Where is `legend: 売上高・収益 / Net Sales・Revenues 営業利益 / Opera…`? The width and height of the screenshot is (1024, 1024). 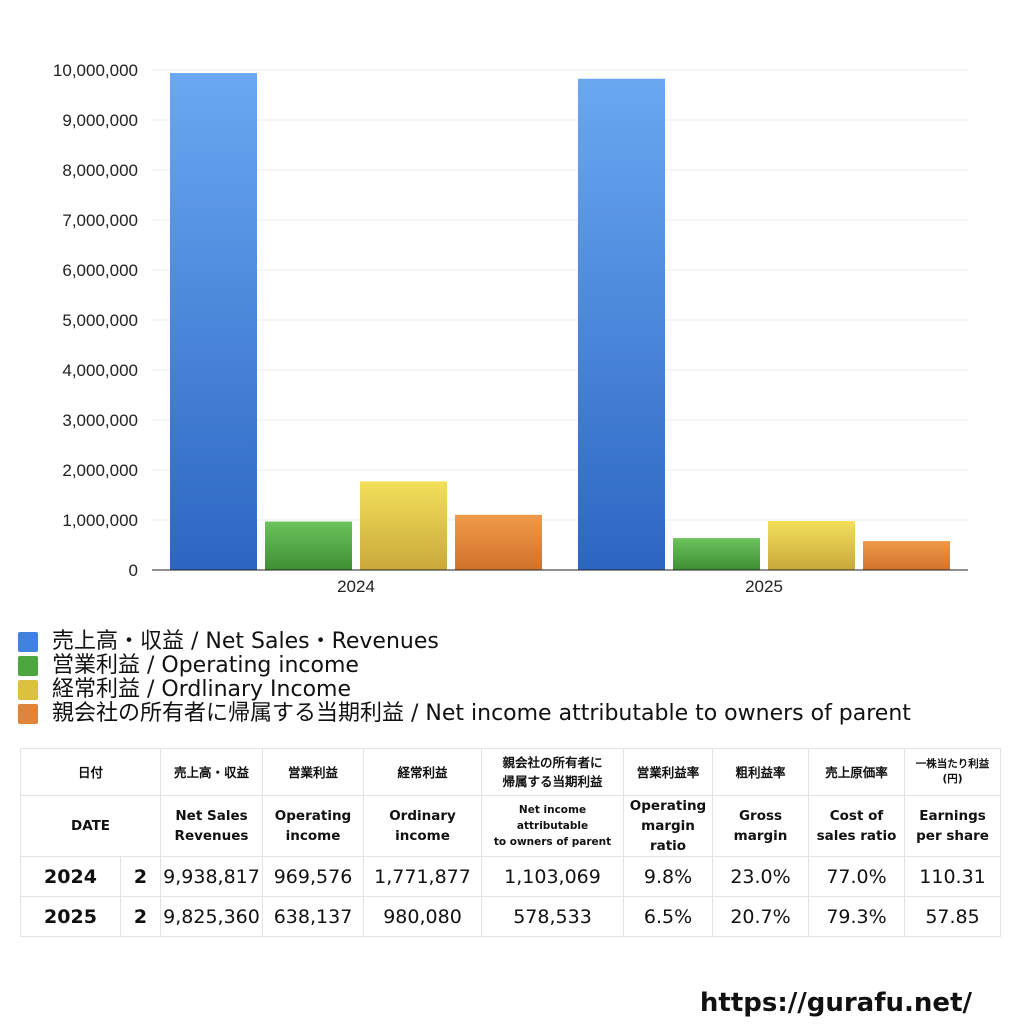
legend: 売上高・収益 / Net Sales・Revenues 営業利益 / Opera… is located at coordinates (464, 678).